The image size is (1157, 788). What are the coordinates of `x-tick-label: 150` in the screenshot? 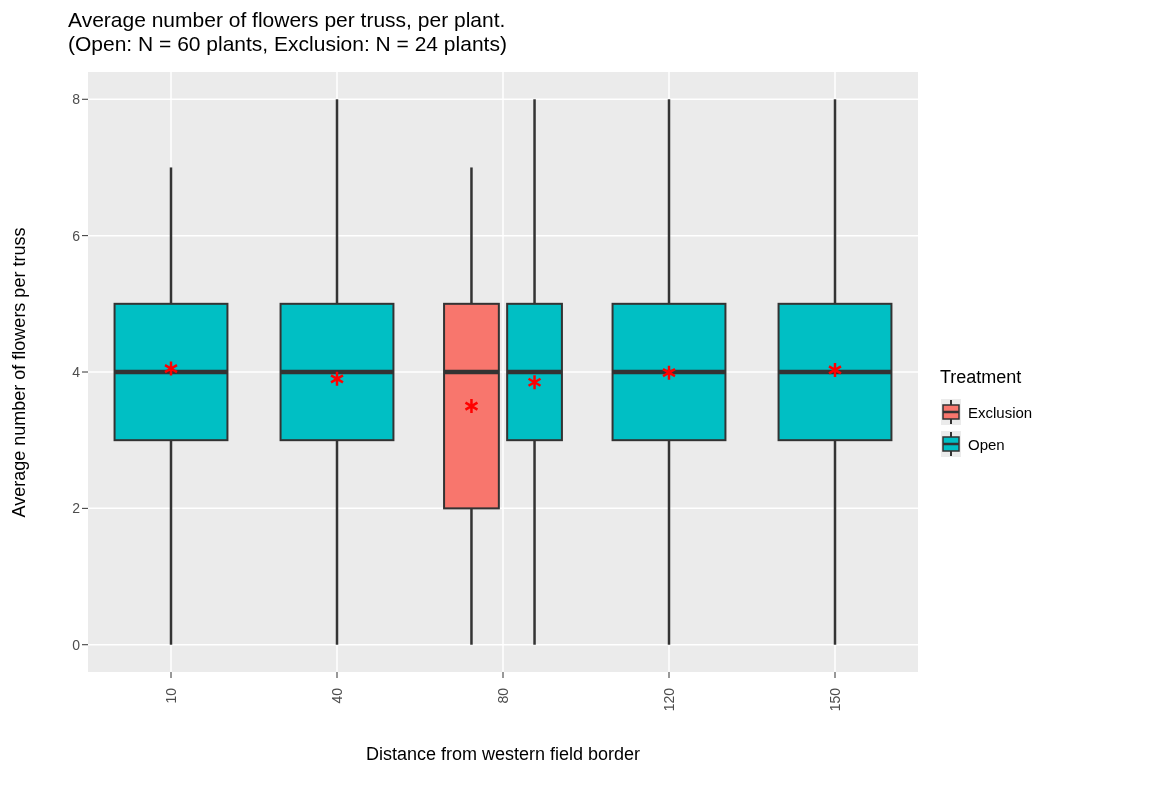 It's located at (835, 699).